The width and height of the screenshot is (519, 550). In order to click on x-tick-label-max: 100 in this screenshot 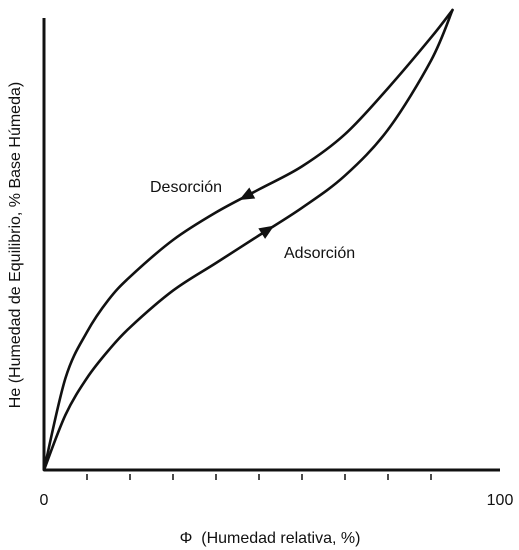, I will do `click(500, 500)`.